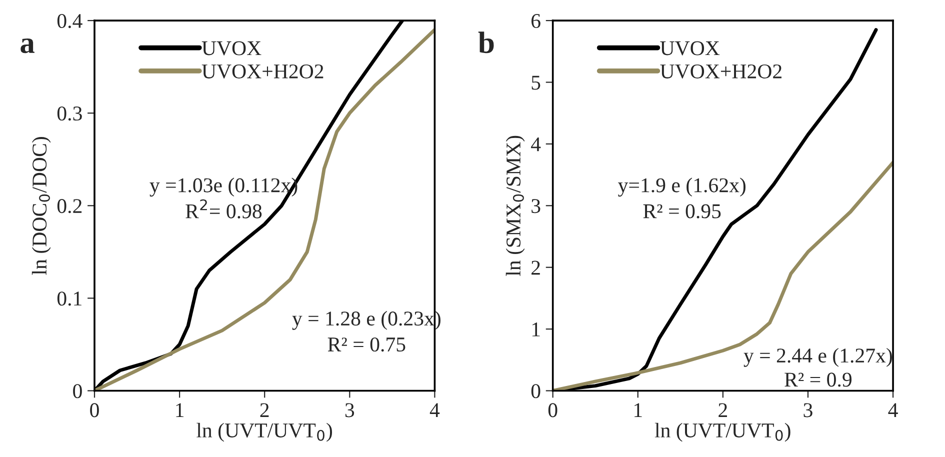 The image size is (945, 457). What do you see at coordinates (69, 113) in the screenshot?
I see `y-tick-label: 0.3` at bounding box center [69, 113].